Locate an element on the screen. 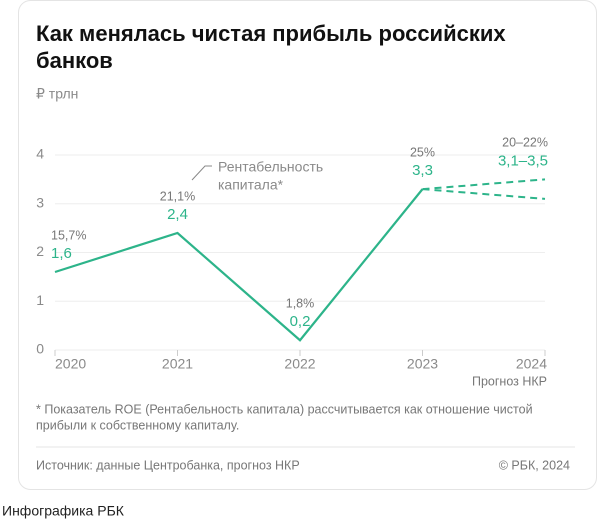  y-tick-label: 4 is located at coordinates (40, 154).